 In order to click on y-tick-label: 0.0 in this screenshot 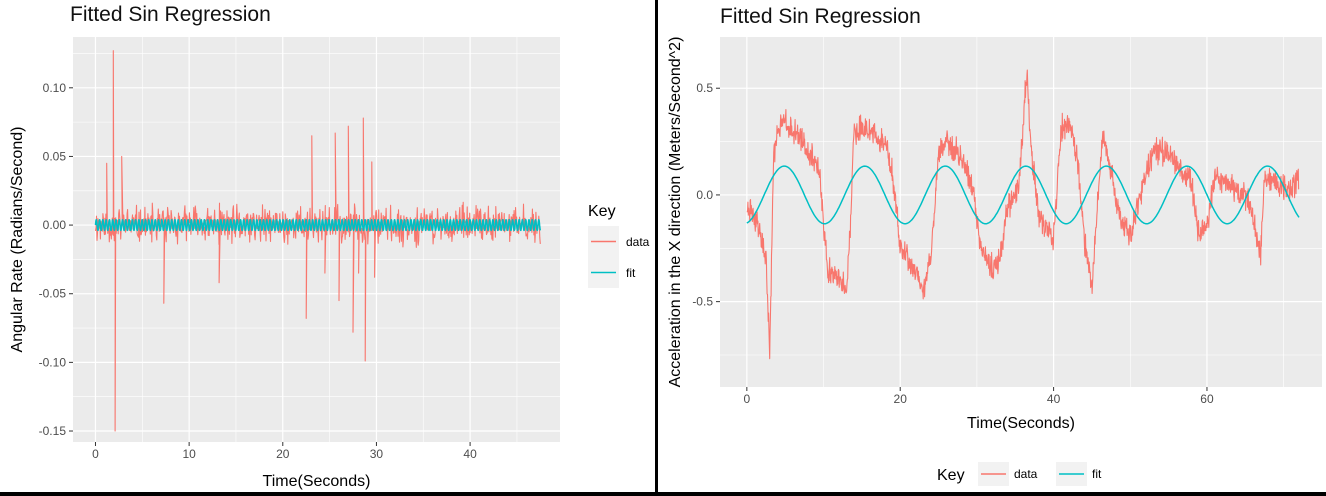, I will do `click(704, 195)`.